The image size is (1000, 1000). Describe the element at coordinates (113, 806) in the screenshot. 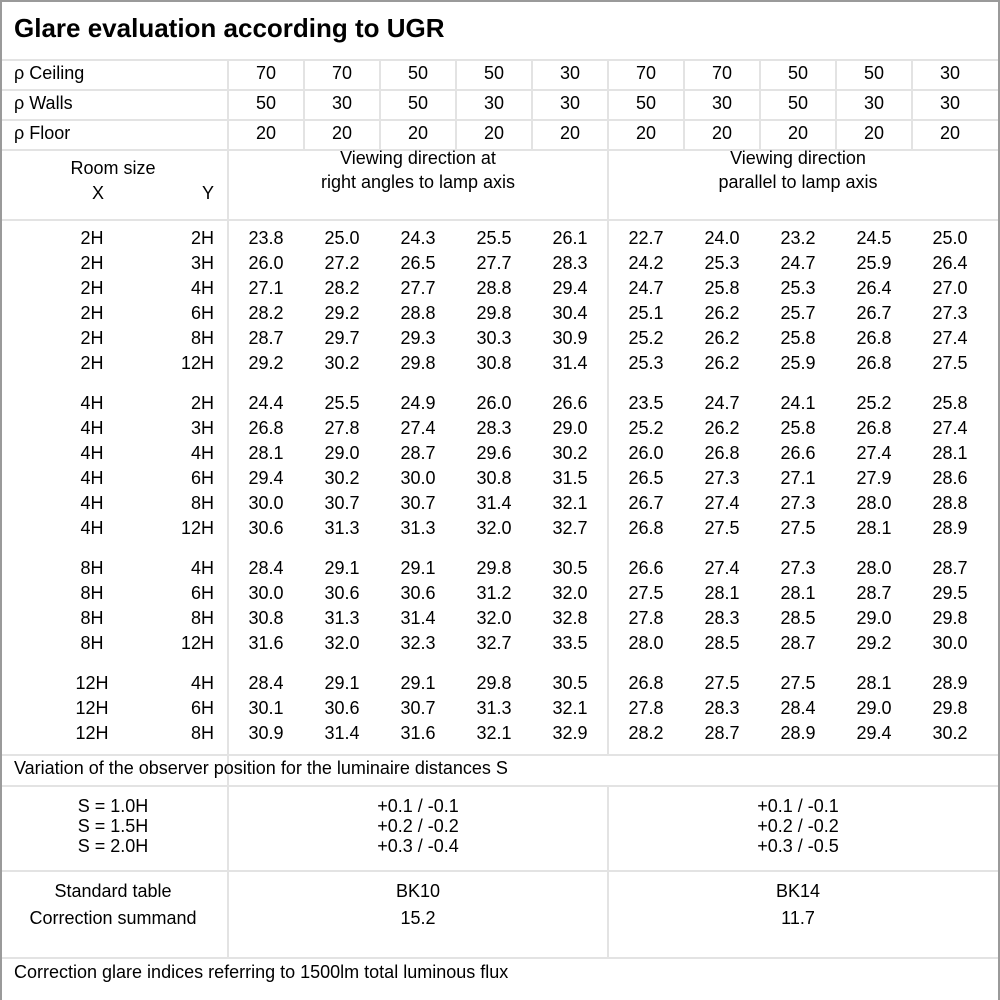

I see `distance-s: S = 1.0H` at that location.